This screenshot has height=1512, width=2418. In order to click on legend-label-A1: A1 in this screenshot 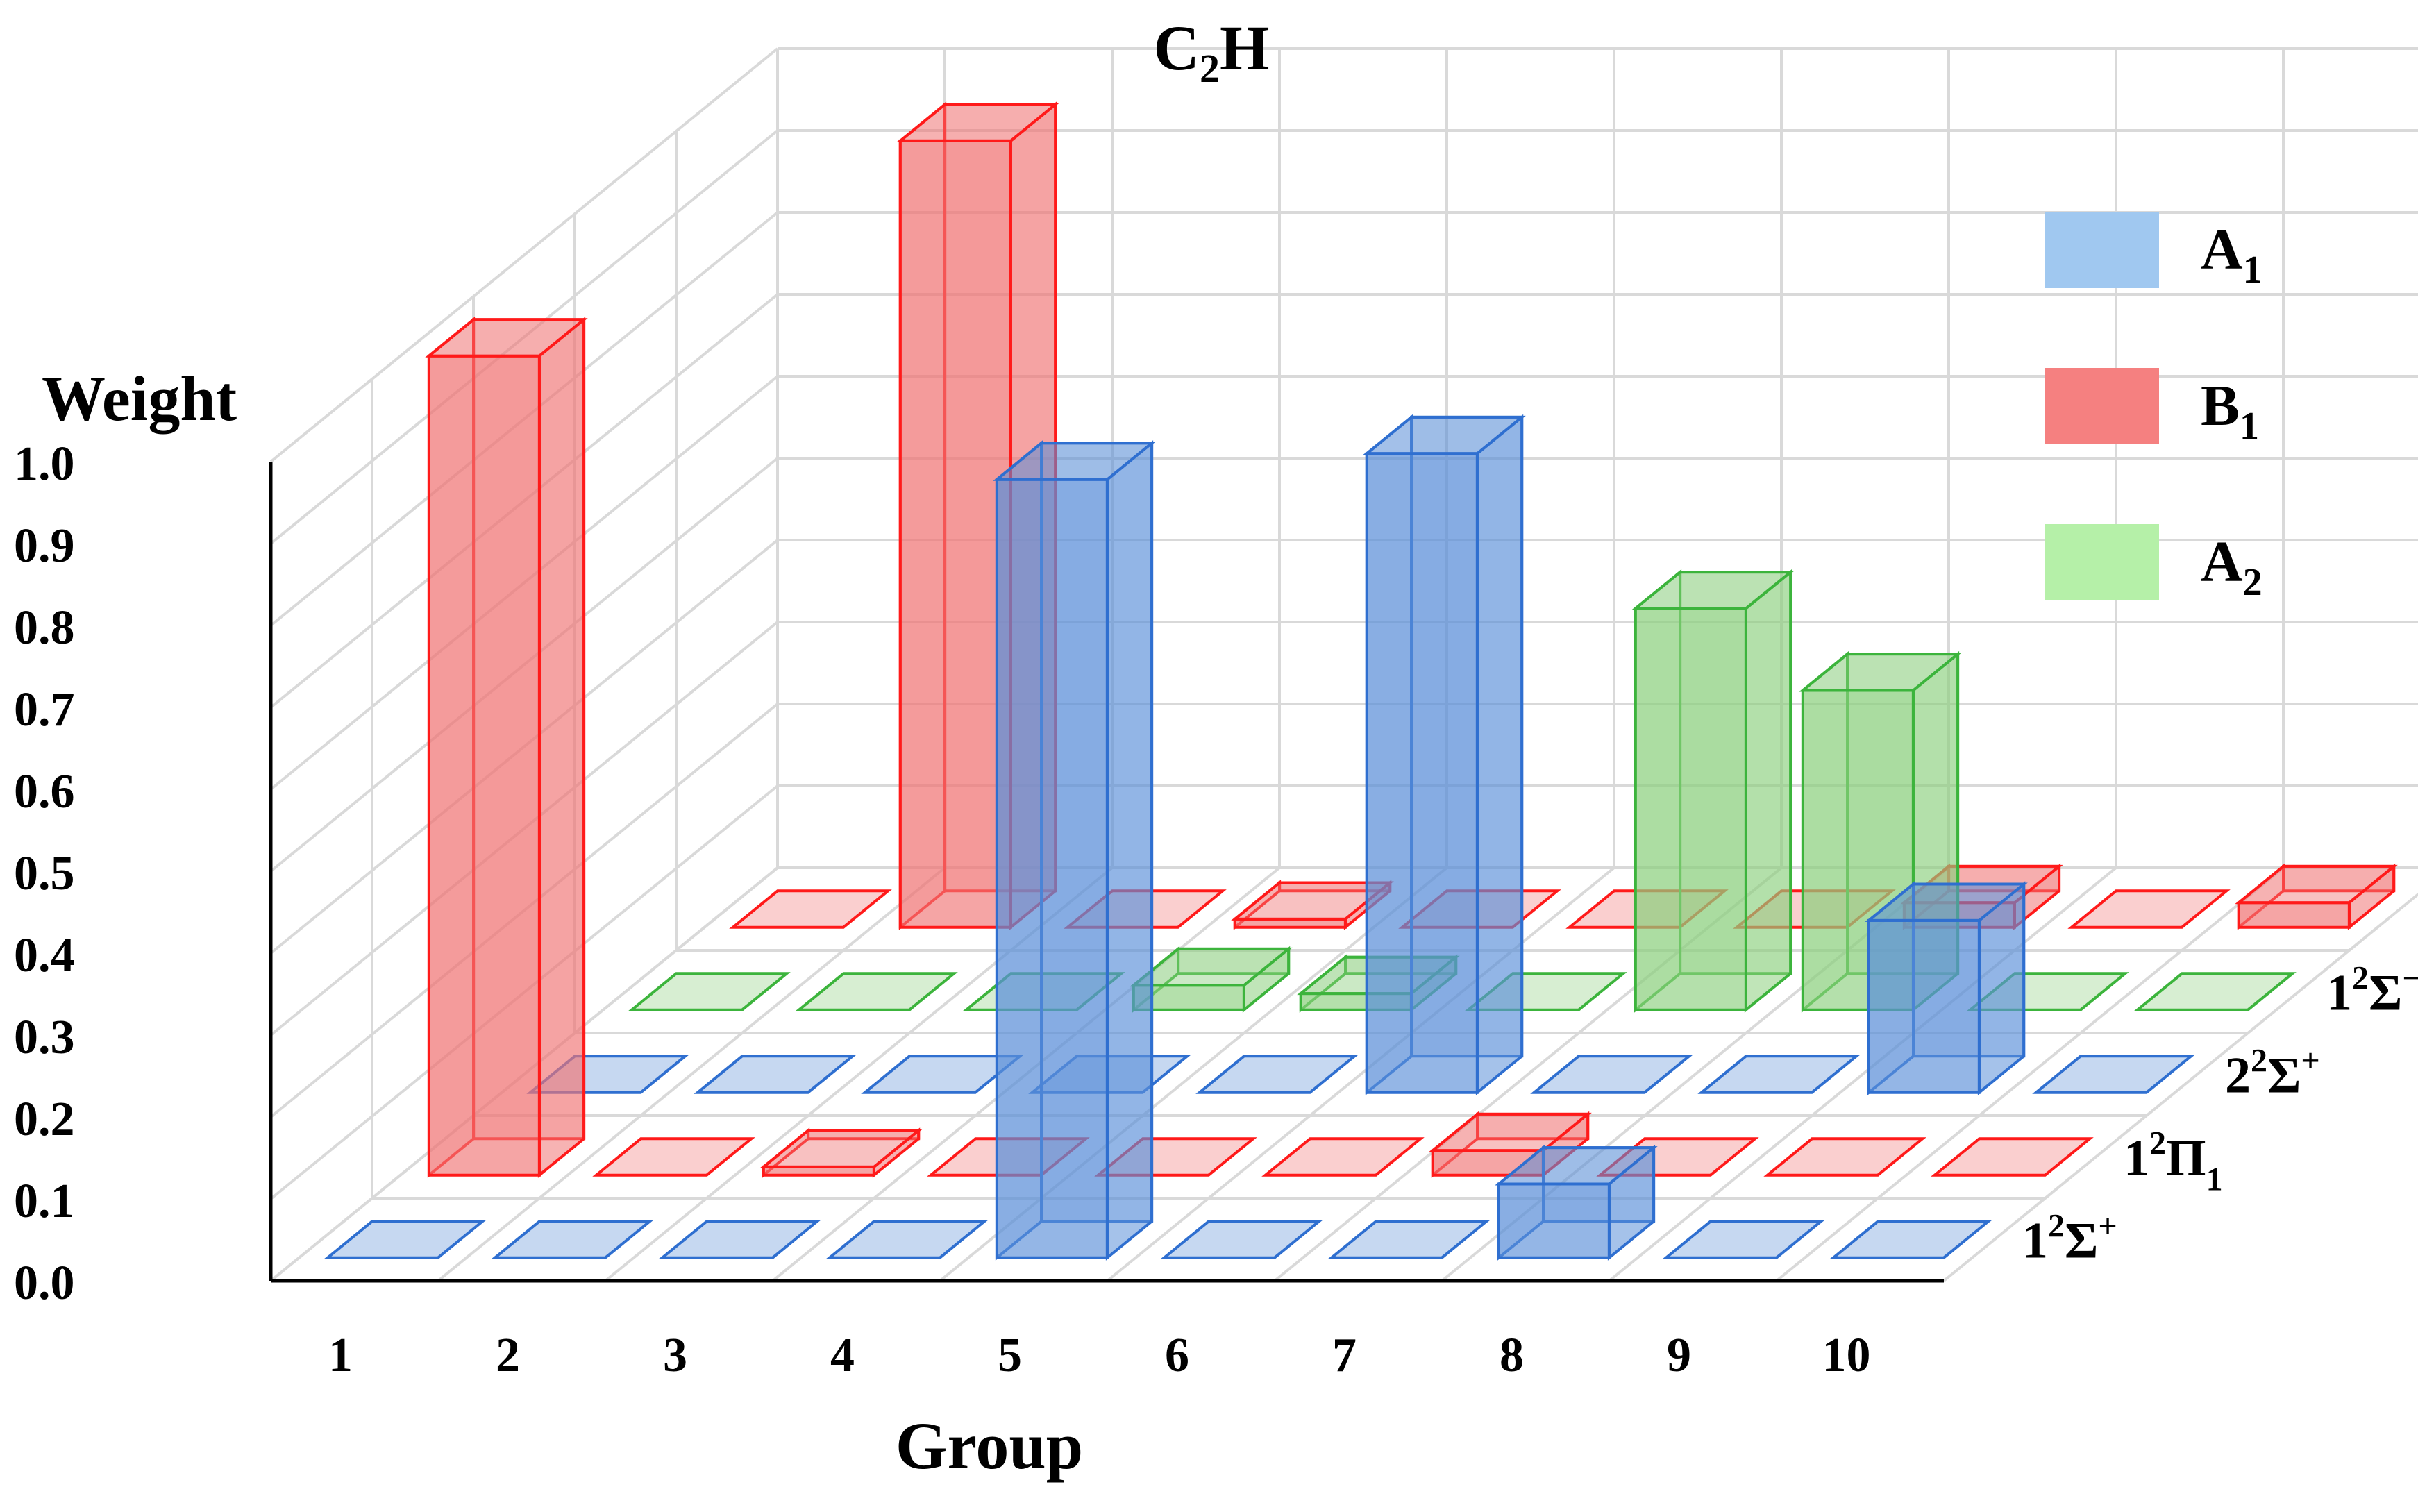, I will do `click(2232, 254)`.